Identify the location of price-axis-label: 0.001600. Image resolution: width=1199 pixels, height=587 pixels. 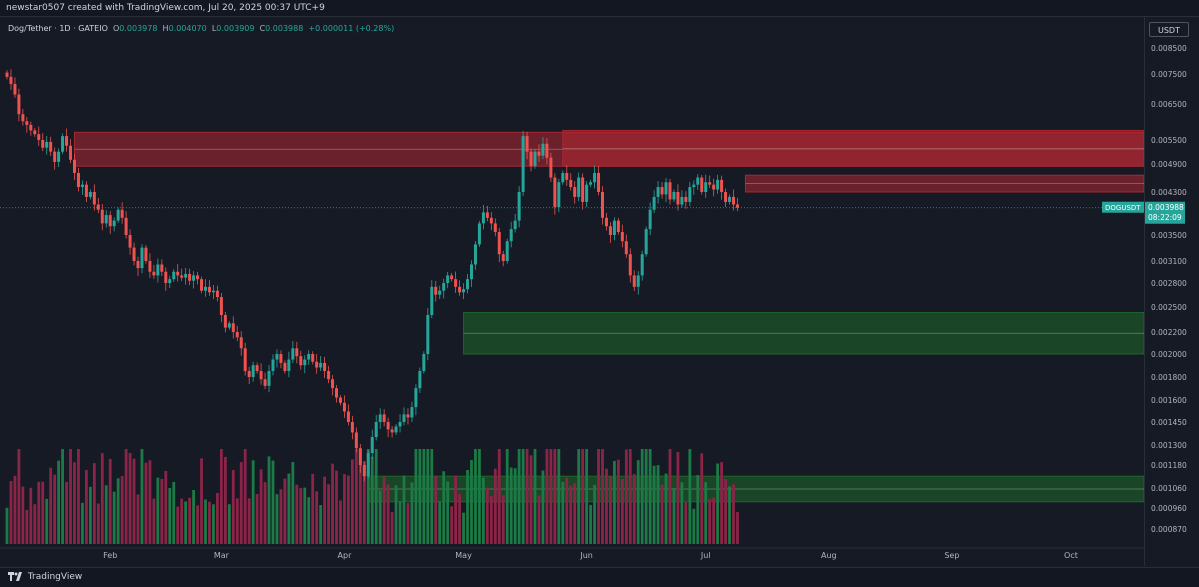
(1169, 400).